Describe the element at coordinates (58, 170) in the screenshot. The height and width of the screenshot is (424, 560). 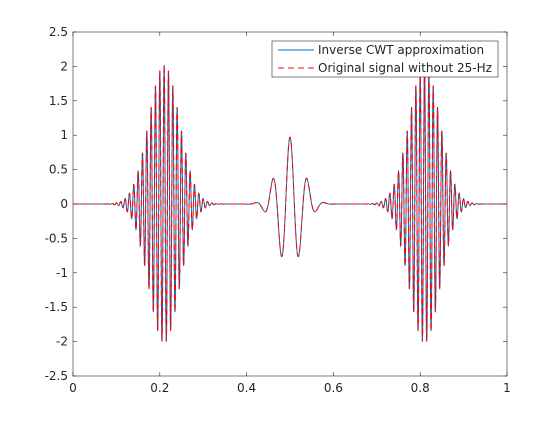
I see `y-tick-label: 0.5` at that location.